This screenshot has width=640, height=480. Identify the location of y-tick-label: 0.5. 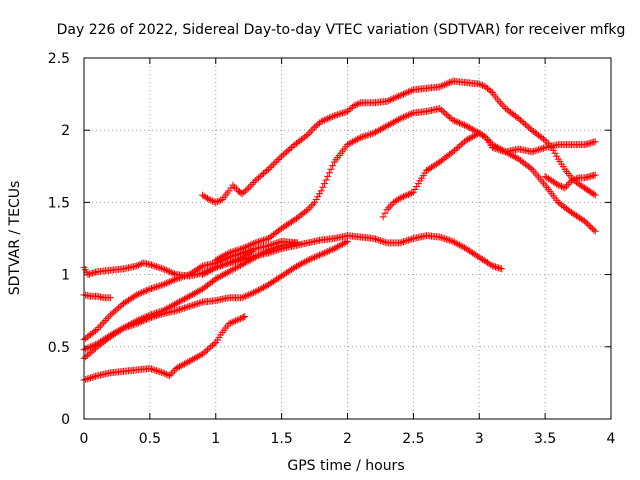
(59, 348).